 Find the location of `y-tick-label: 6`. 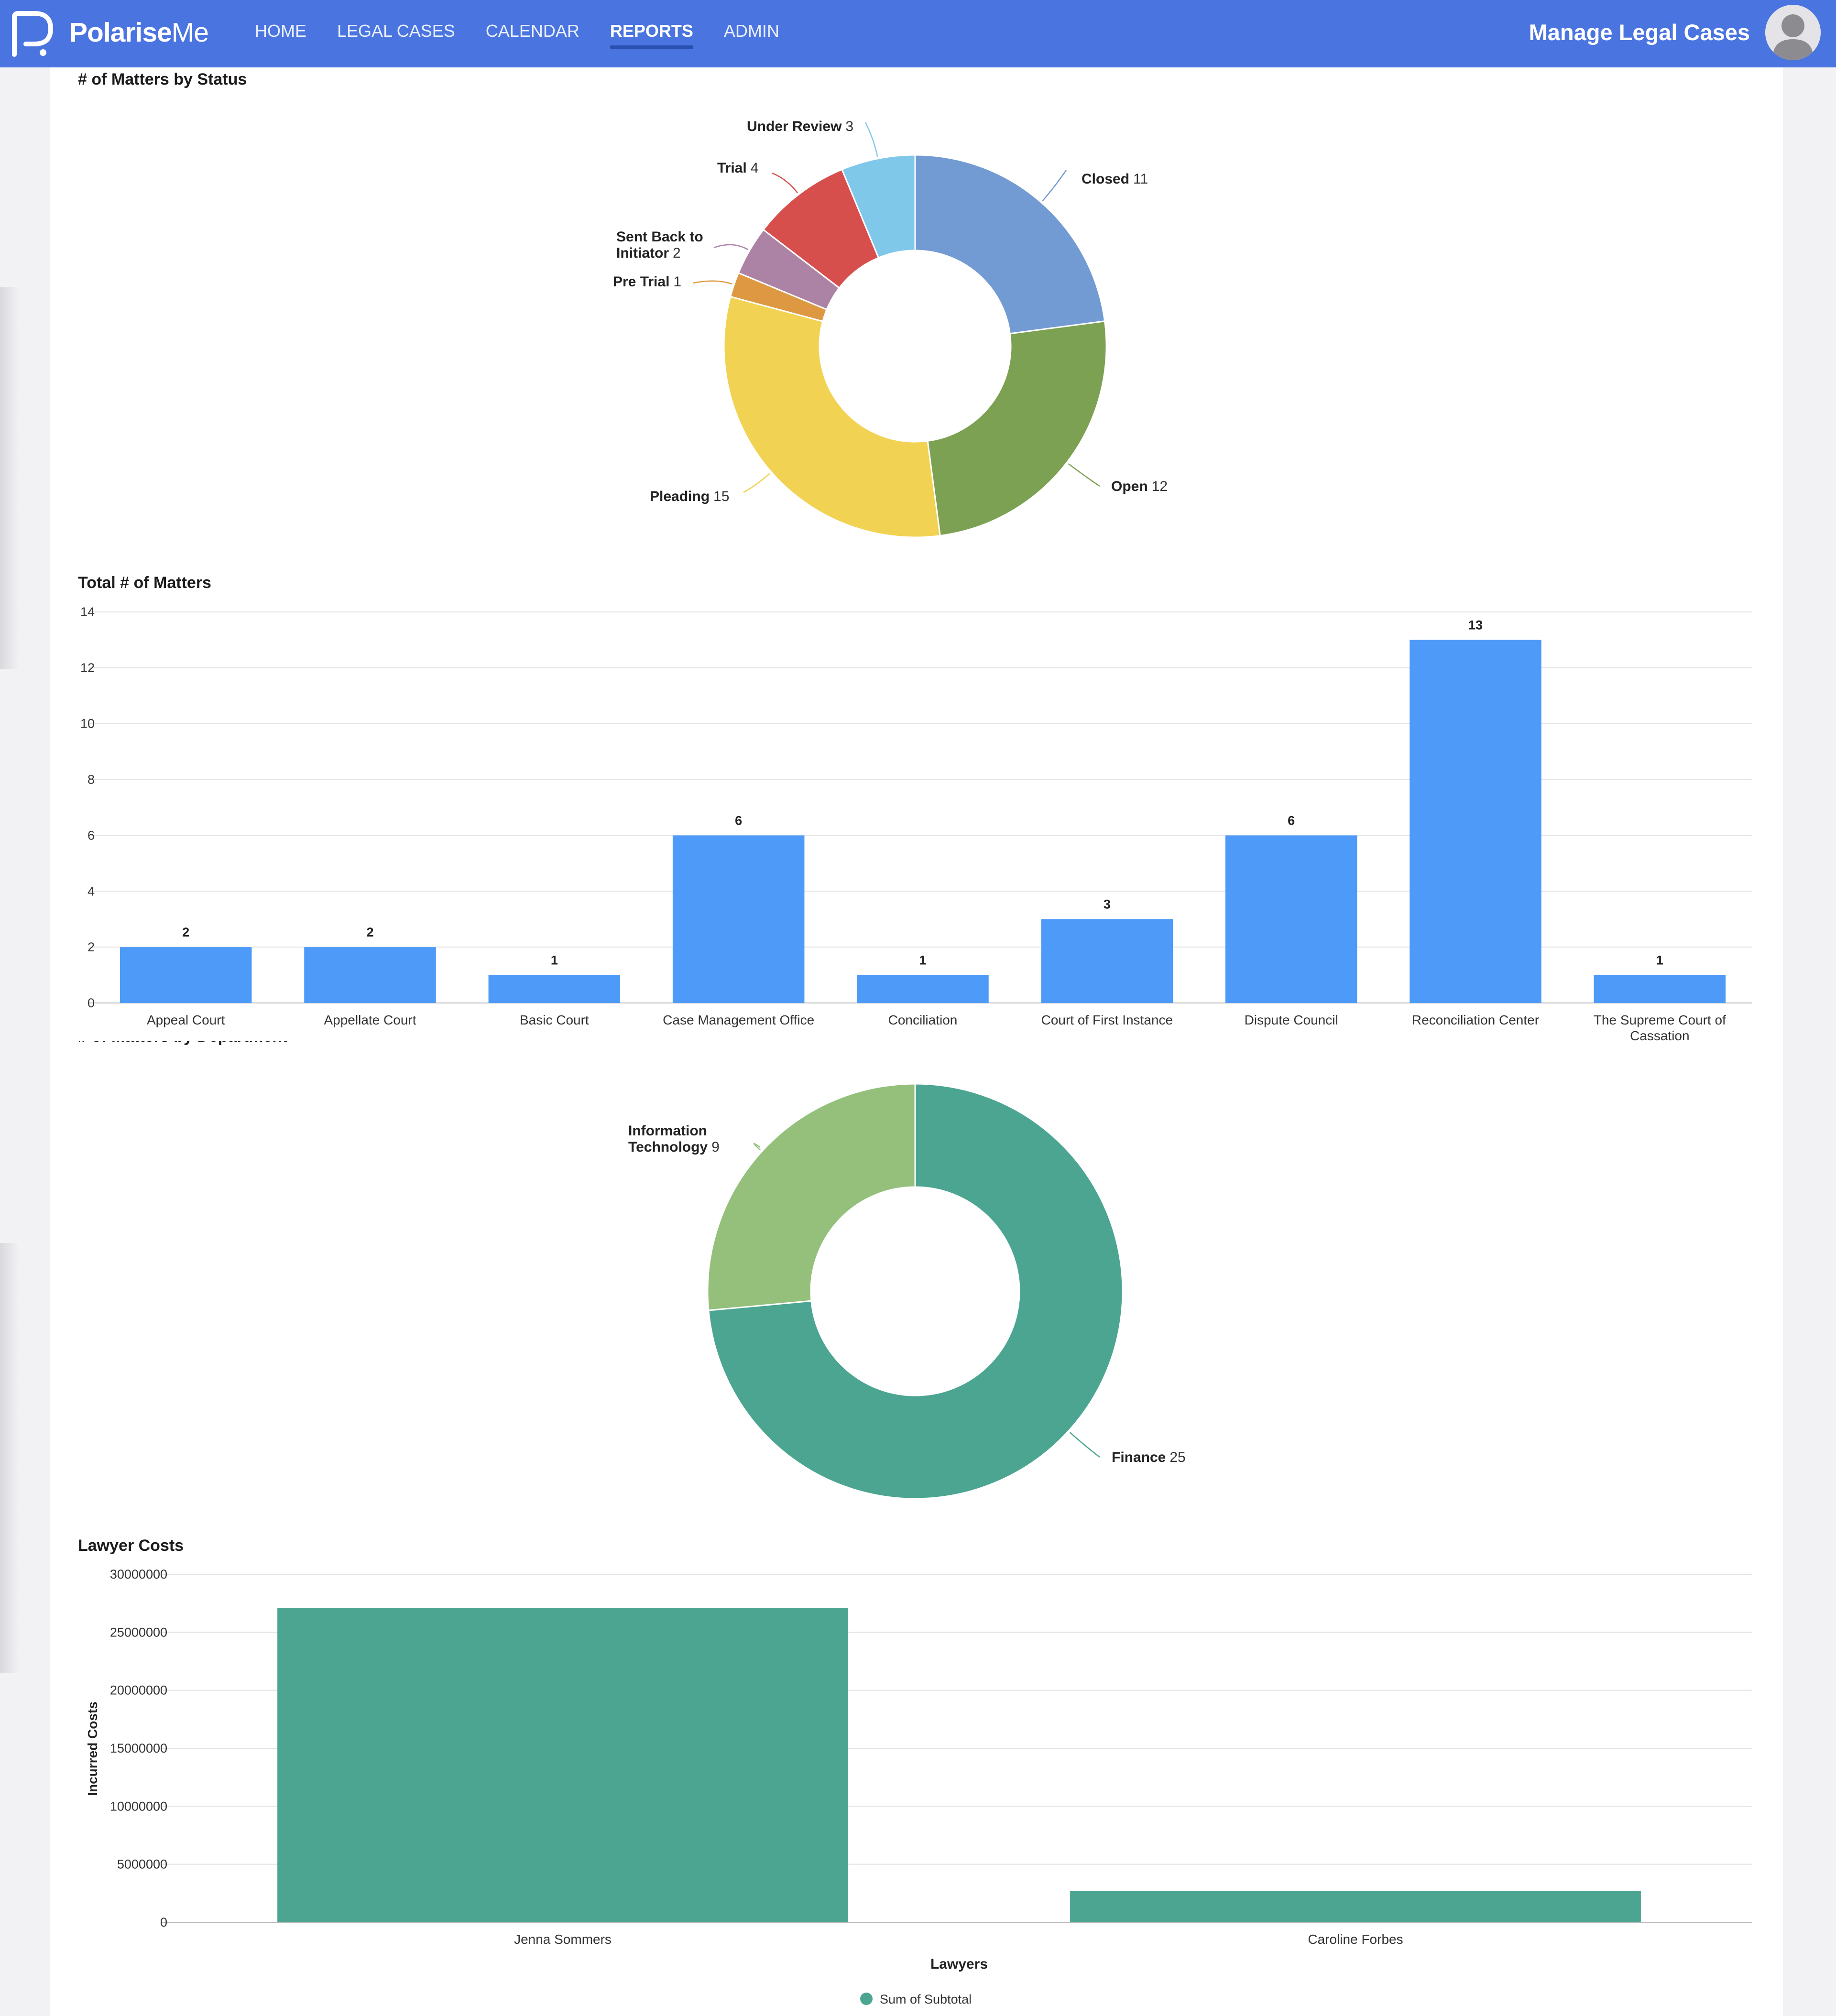

y-tick-label: 6 is located at coordinates (91, 835).